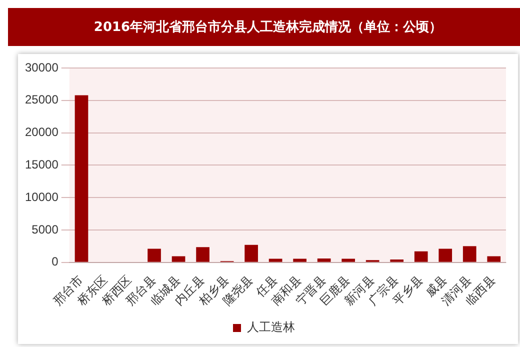 The height and width of the screenshot is (347, 520). I want to click on y-tick-label: 0, so click(55, 261).